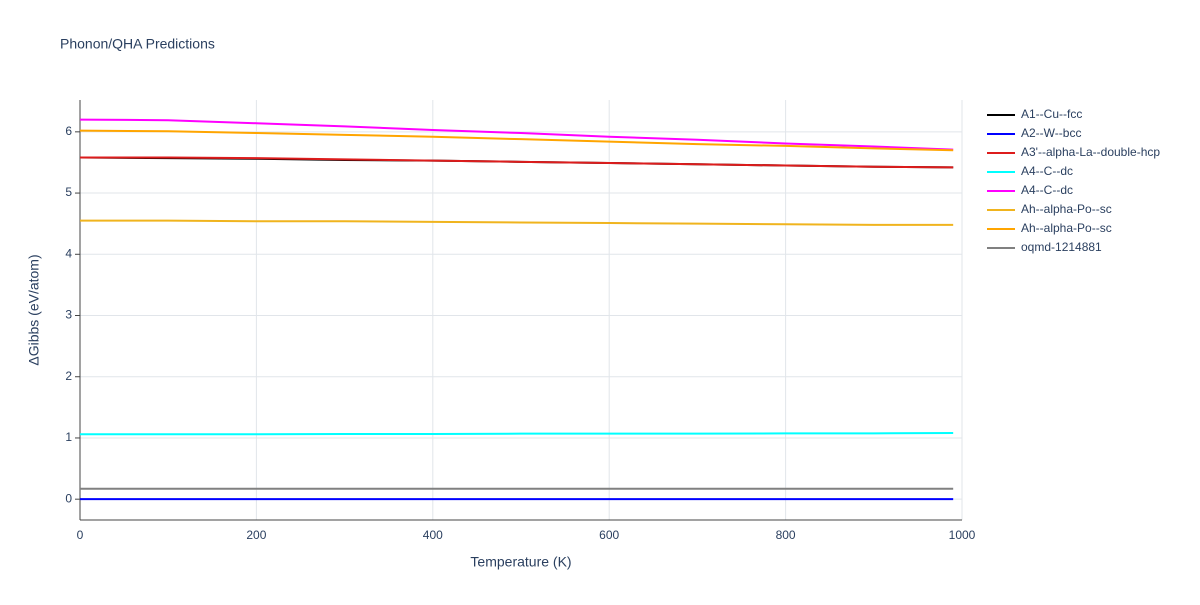 The height and width of the screenshot is (605, 1200). I want to click on y-tick-label: 1, so click(68, 437).